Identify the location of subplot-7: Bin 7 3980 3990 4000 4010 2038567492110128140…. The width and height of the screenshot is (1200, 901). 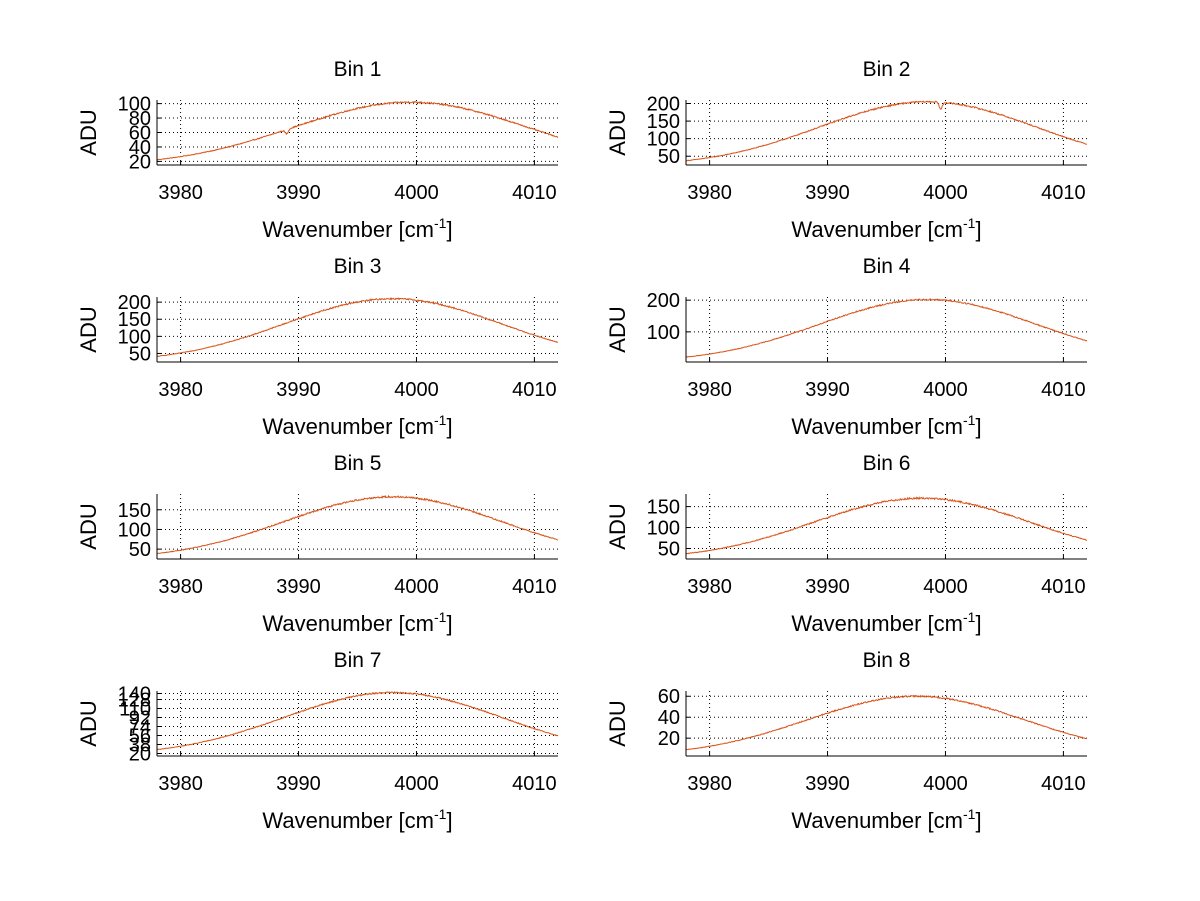
(317, 741).